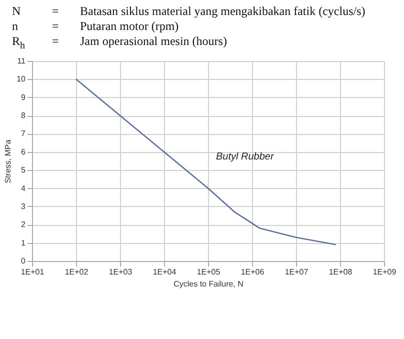 This screenshot has height=339, width=404. I want to click on y-tick-label: 8, so click(23, 115).